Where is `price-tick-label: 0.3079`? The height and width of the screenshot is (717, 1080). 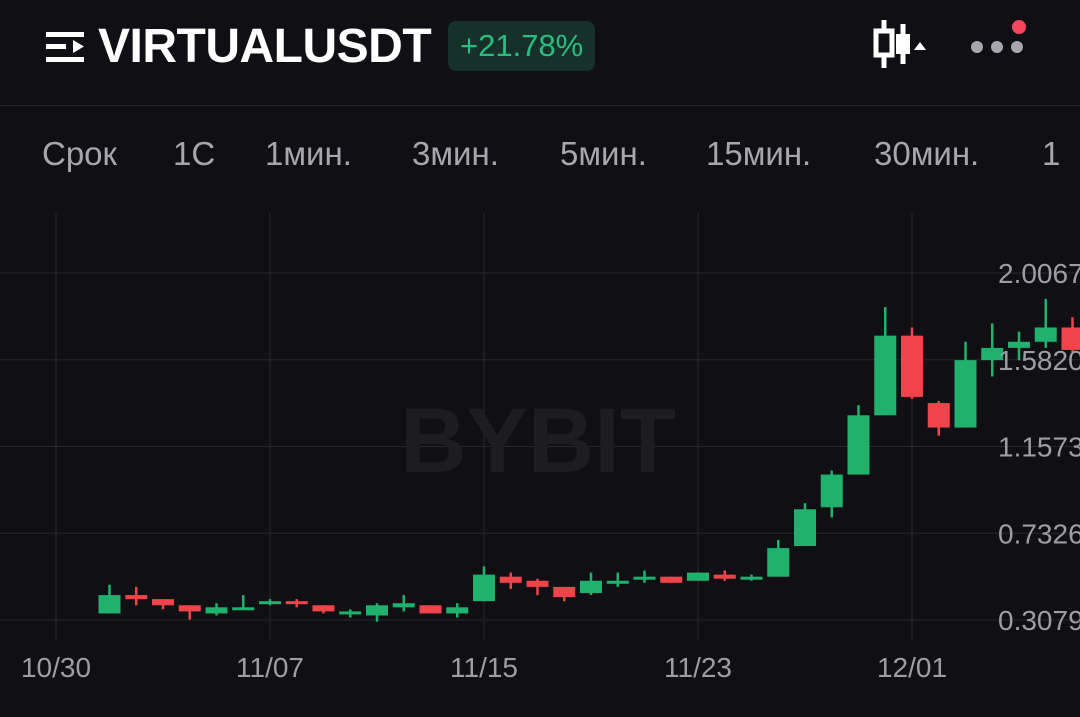 price-tick-label: 0.3079 is located at coordinates (1039, 620).